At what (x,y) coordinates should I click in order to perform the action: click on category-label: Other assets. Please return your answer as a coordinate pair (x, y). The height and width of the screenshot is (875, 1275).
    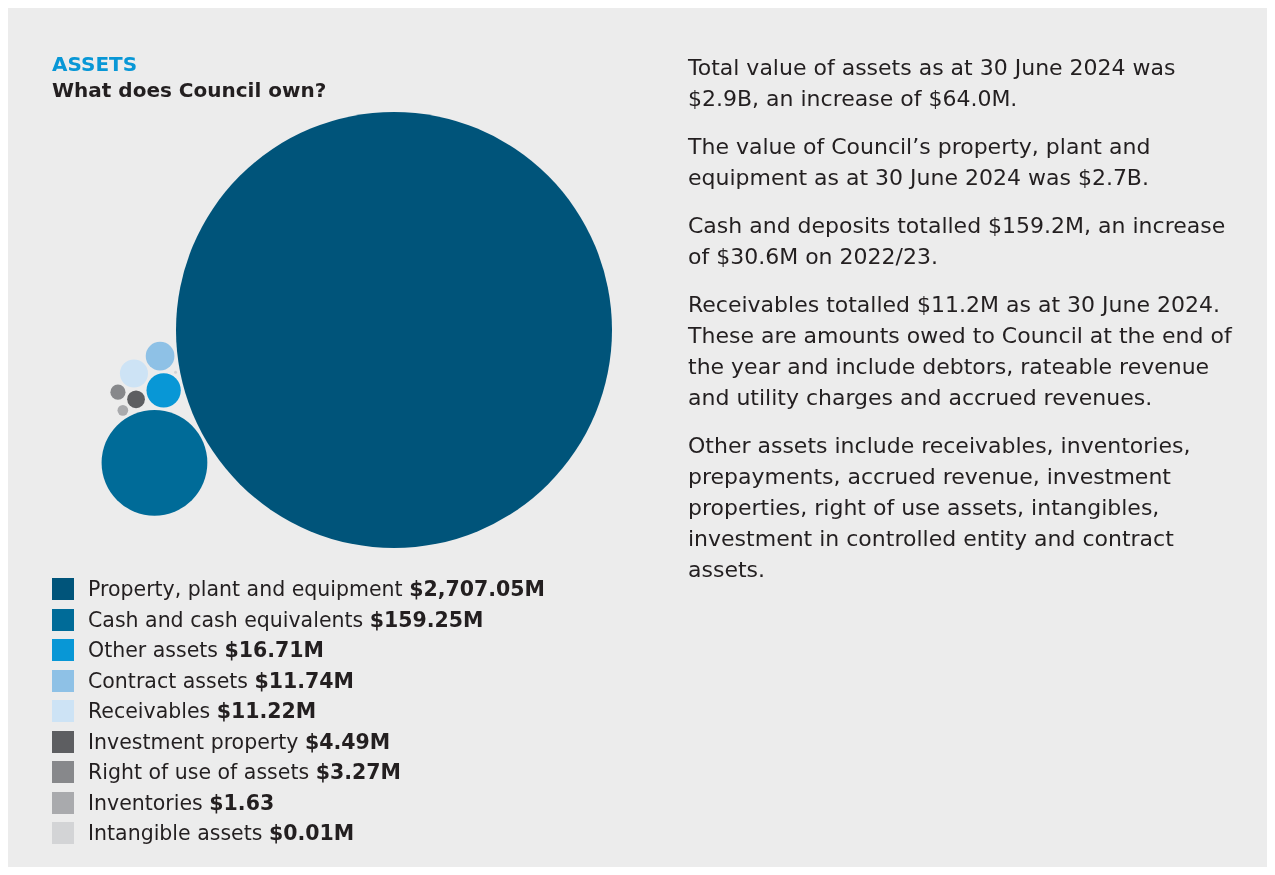
    Looking at the image, I should click on (153, 650).